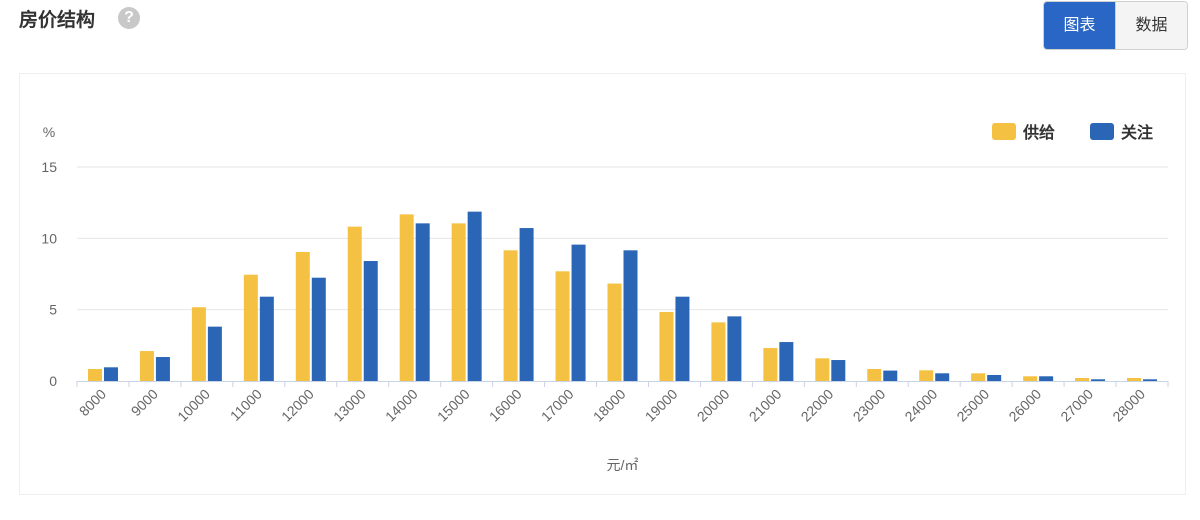 Image resolution: width=1200 pixels, height=520 pixels. I want to click on legend-swatch-attention, so click(1102, 131).